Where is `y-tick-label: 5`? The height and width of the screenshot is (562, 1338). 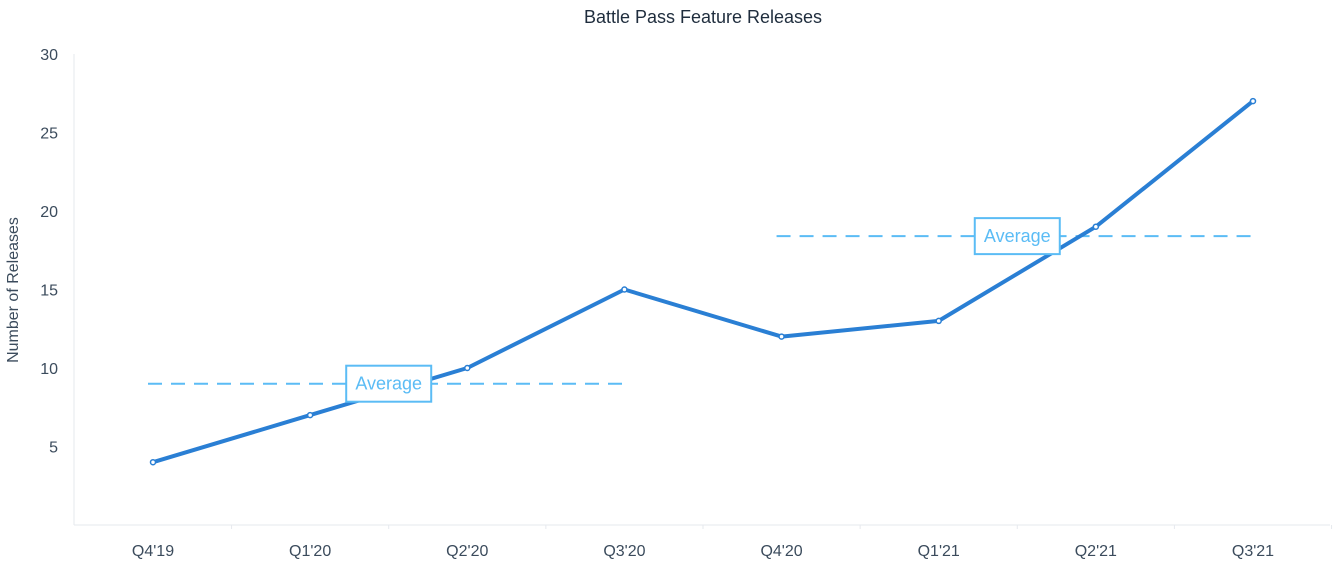
y-tick-label: 5 is located at coordinates (53, 448).